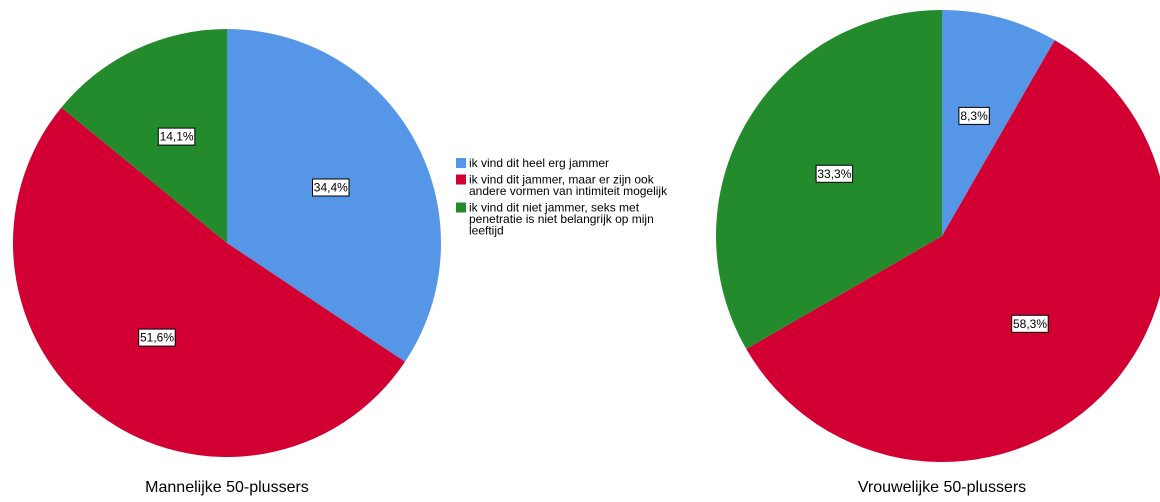  I want to click on vrouwelijke-data-label-1: 8,3%, so click(974, 116).